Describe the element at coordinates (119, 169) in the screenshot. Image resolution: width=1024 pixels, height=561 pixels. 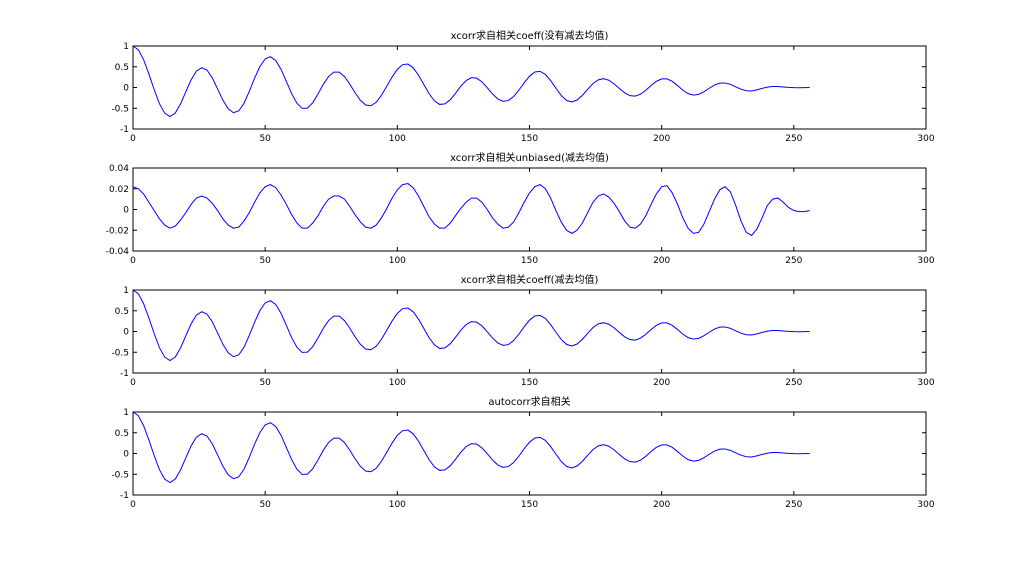
I see `y-tick-label: 0.04` at that location.